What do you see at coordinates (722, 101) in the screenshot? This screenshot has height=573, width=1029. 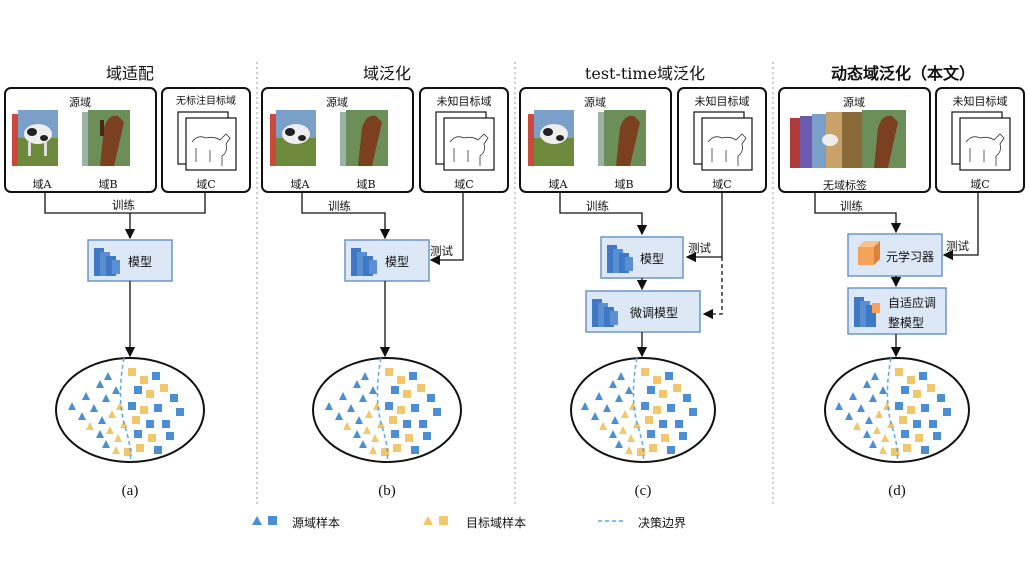 I see `panel-c-target-label: 未知目标域` at bounding box center [722, 101].